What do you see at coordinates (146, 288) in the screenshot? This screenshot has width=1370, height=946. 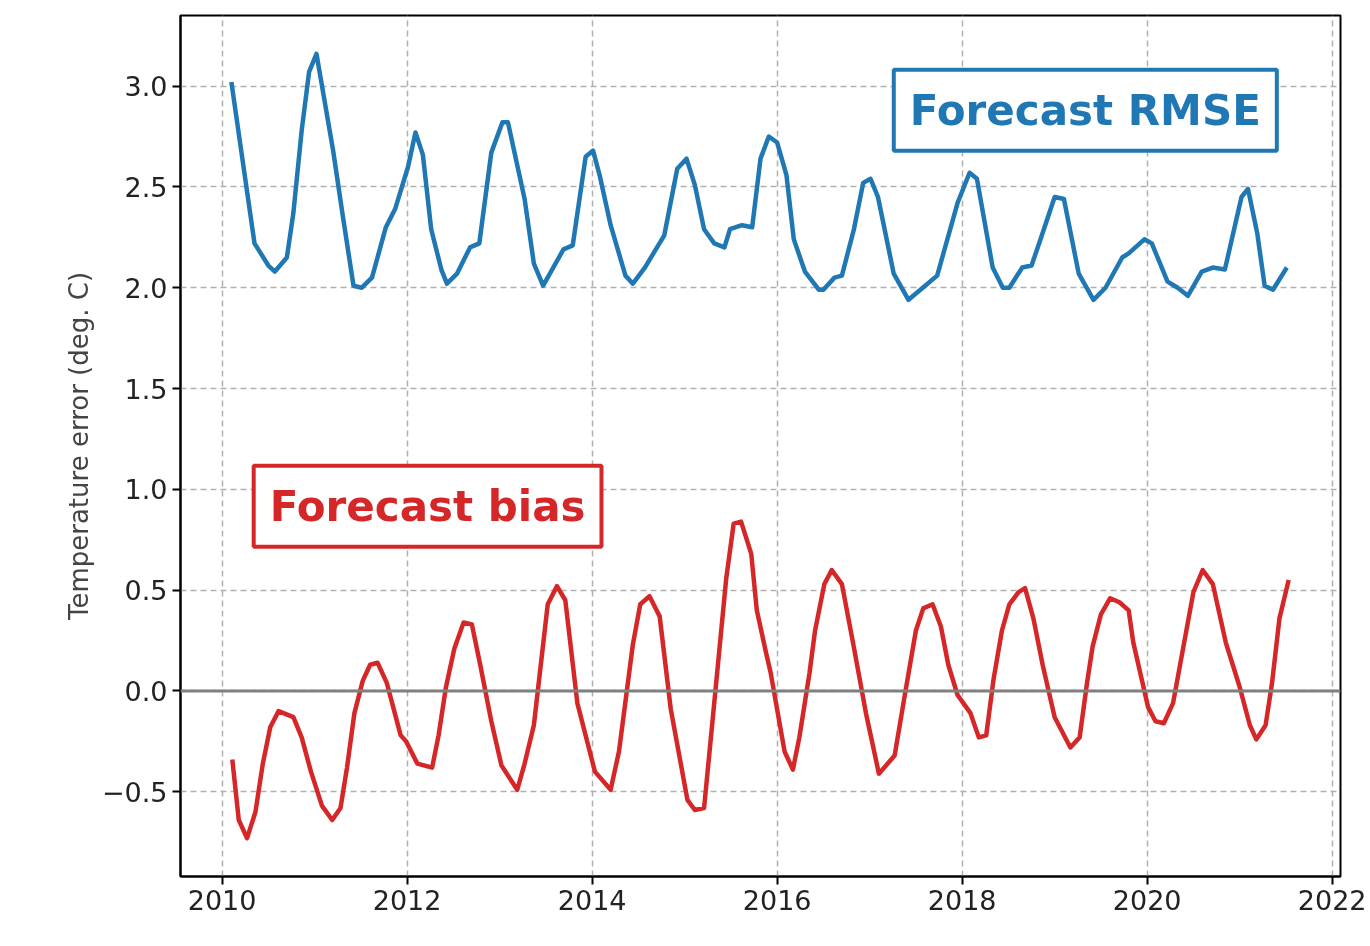 I see `y-tick-label: 2.0` at bounding box center [146, 288].